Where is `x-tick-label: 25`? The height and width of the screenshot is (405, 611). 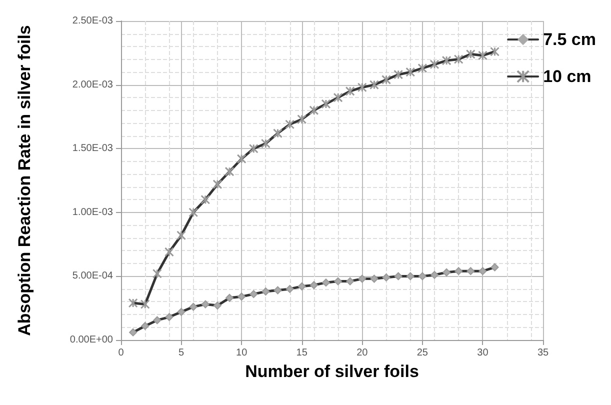 x-tick-label: 25 is located at coordinates (422, 353).